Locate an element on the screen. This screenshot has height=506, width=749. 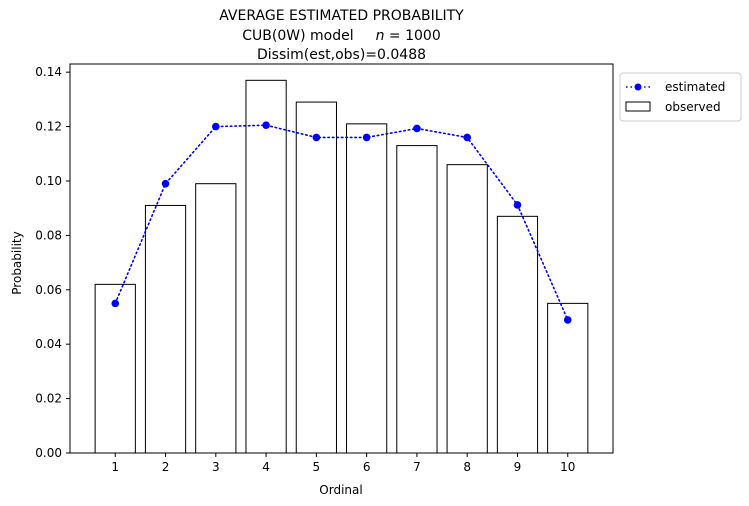
y-tick-label: 0.04 is located at coordinates (48, 344).